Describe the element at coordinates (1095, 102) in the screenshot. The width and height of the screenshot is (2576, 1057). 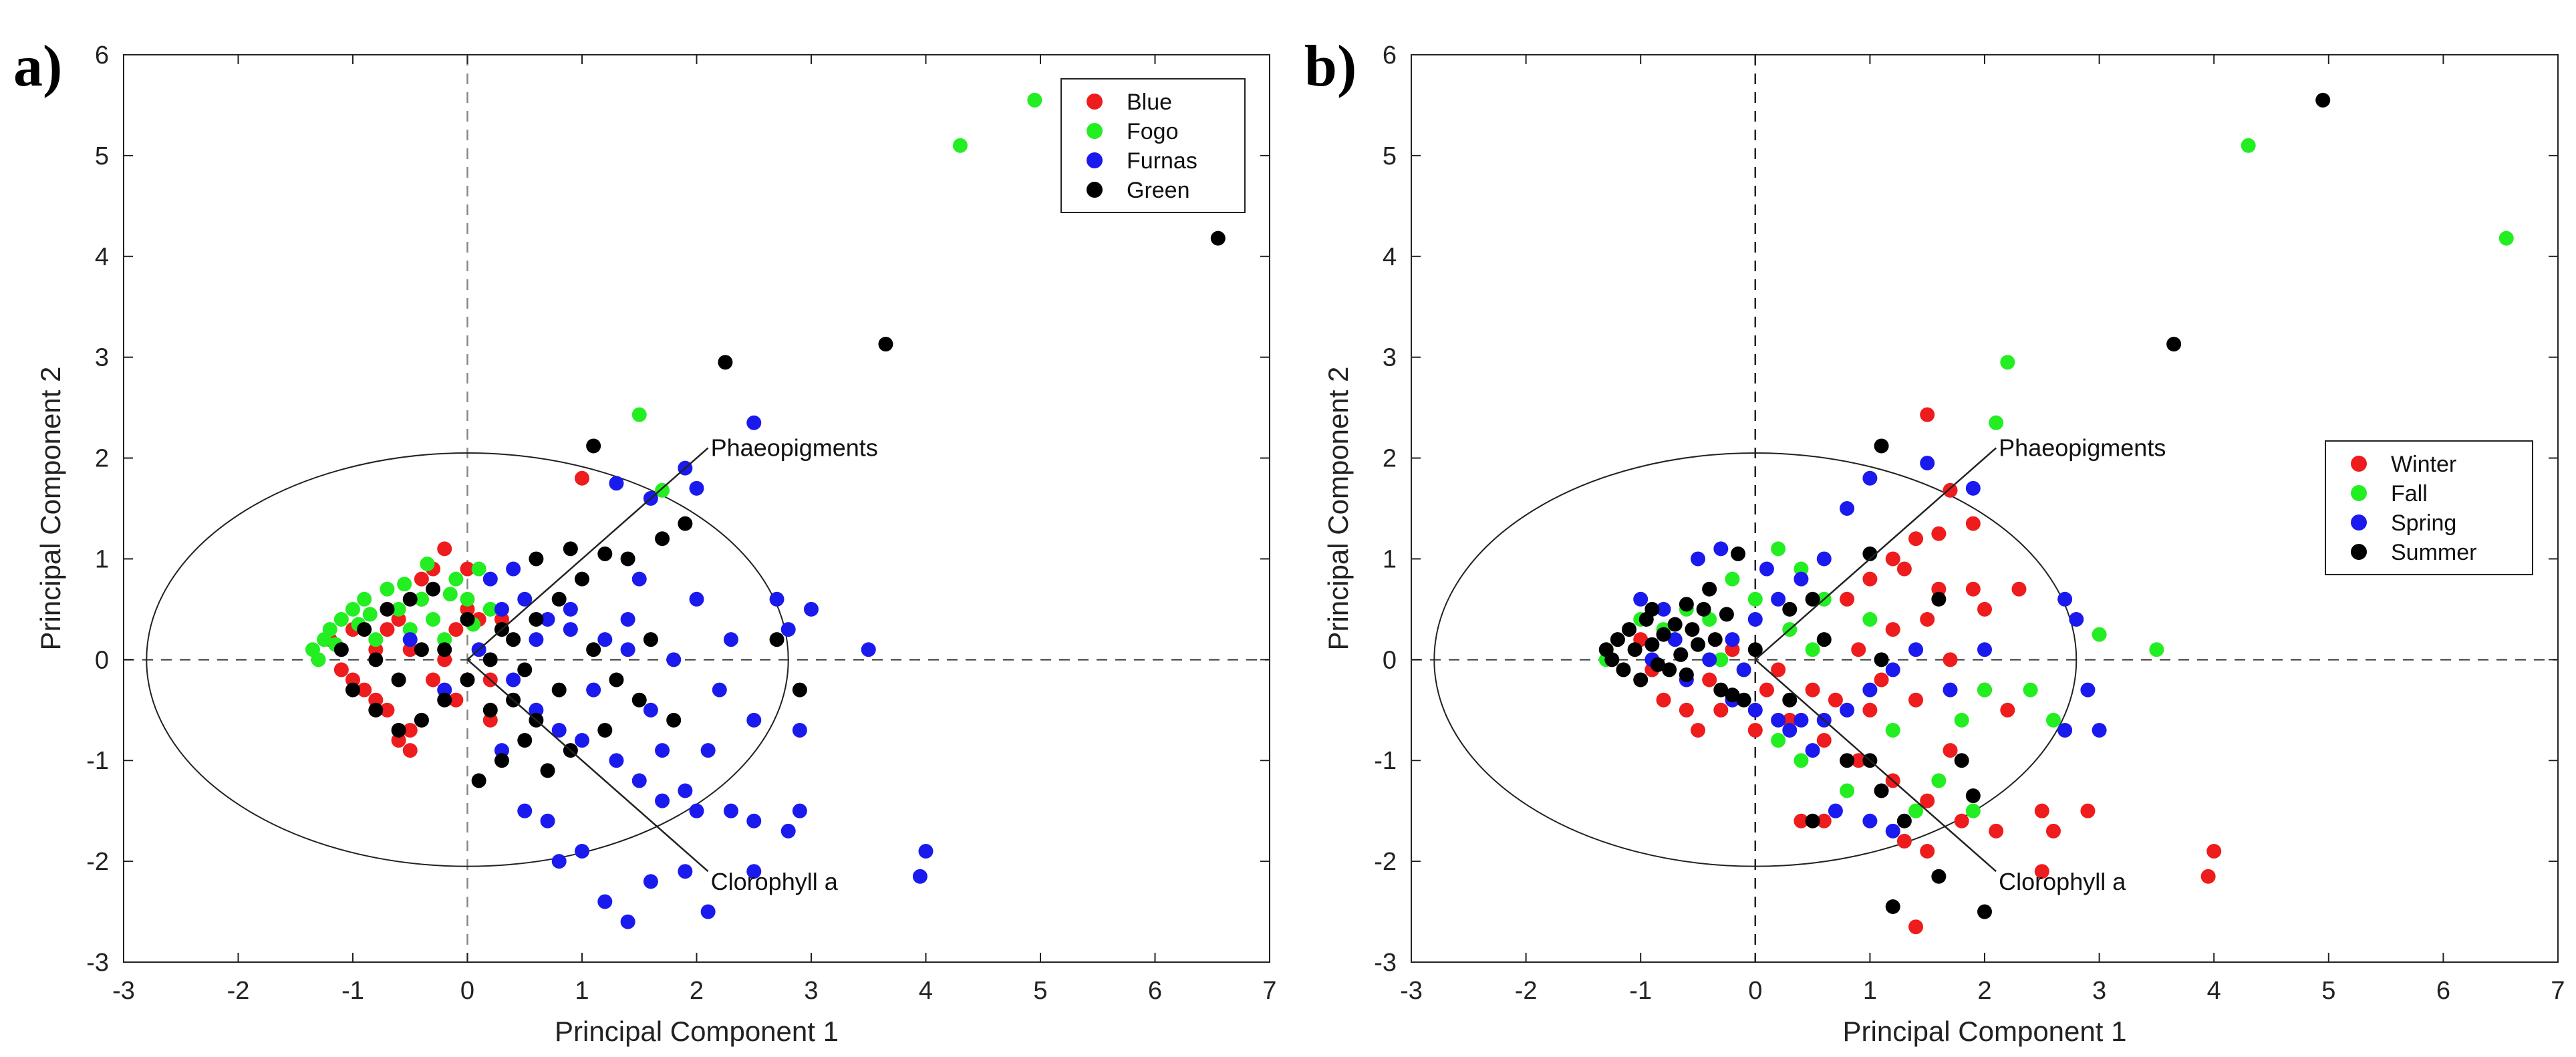
I see `legend-marker-blue` at that location.